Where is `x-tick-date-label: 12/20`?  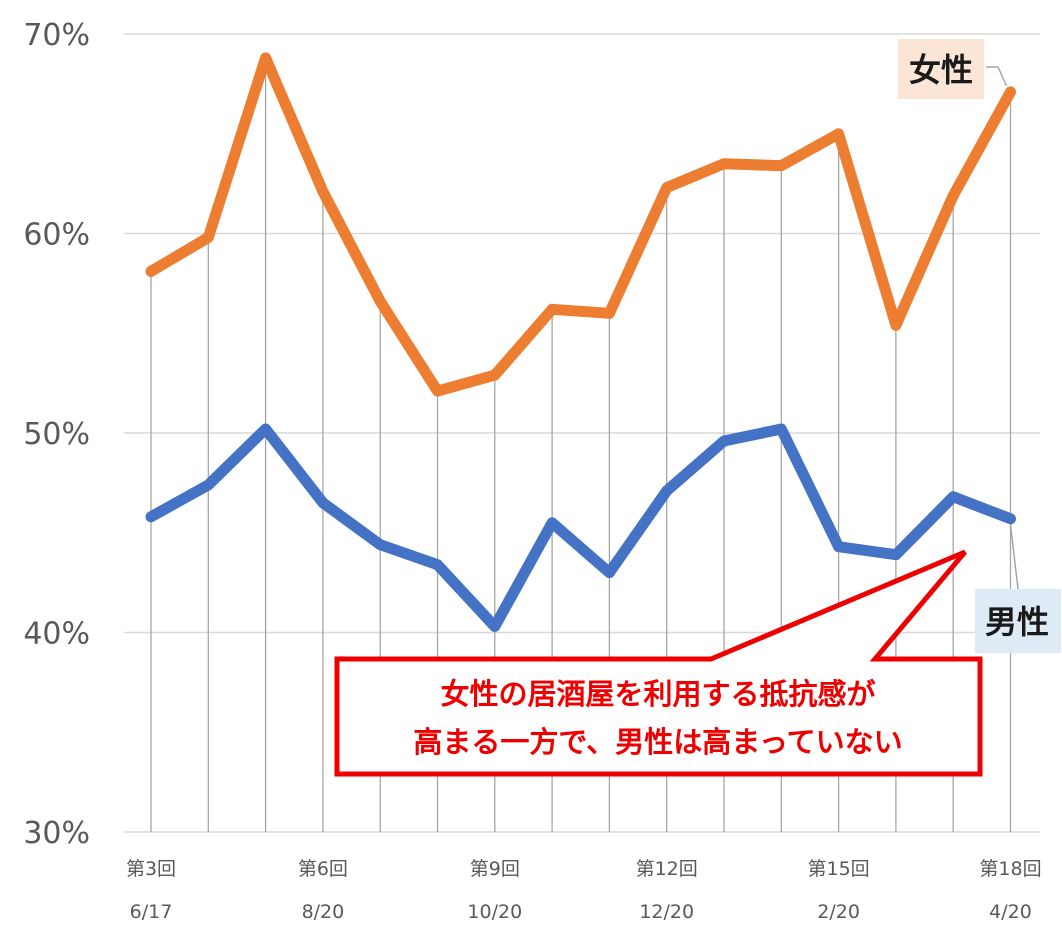 x-tick-date-label: 12/20 is located at coordinates (666, 912).